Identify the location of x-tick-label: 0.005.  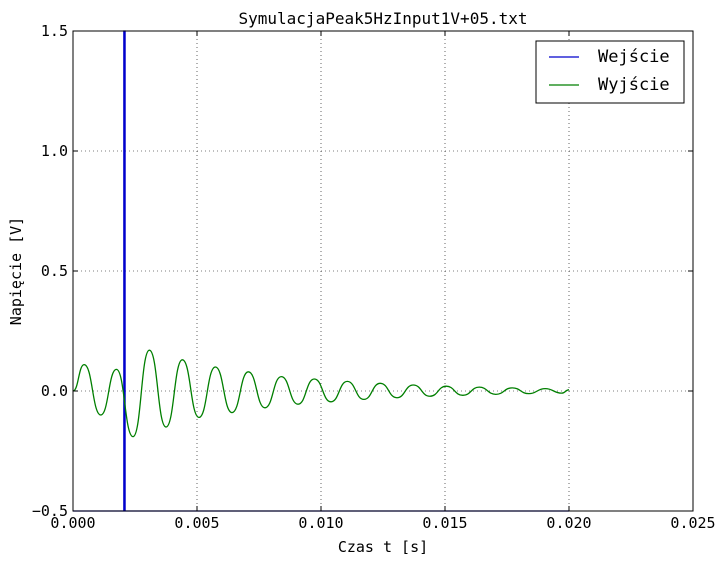
(196, 523).